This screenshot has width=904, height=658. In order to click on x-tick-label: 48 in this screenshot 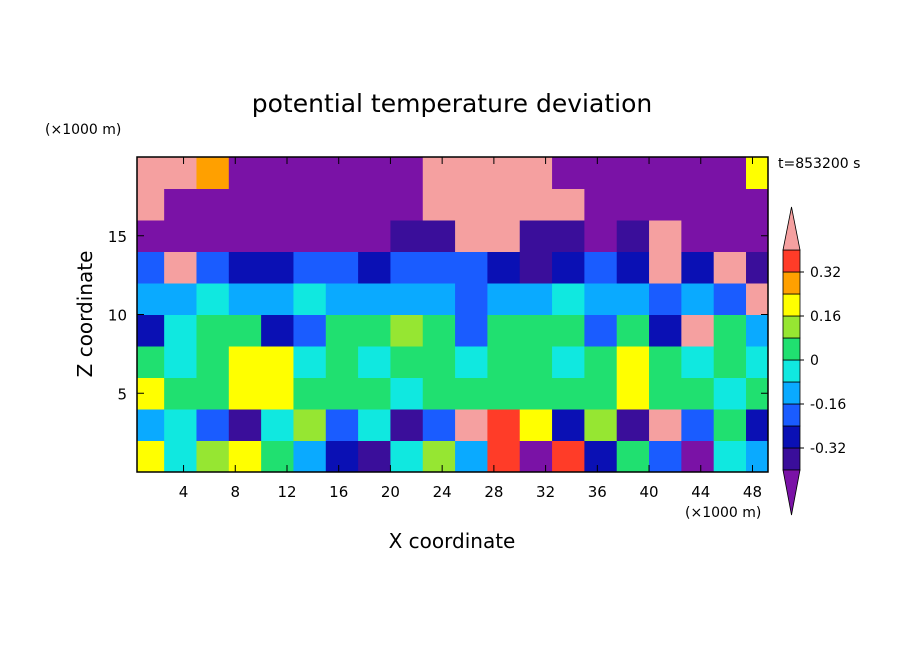, I will do `click(752, 492)`.